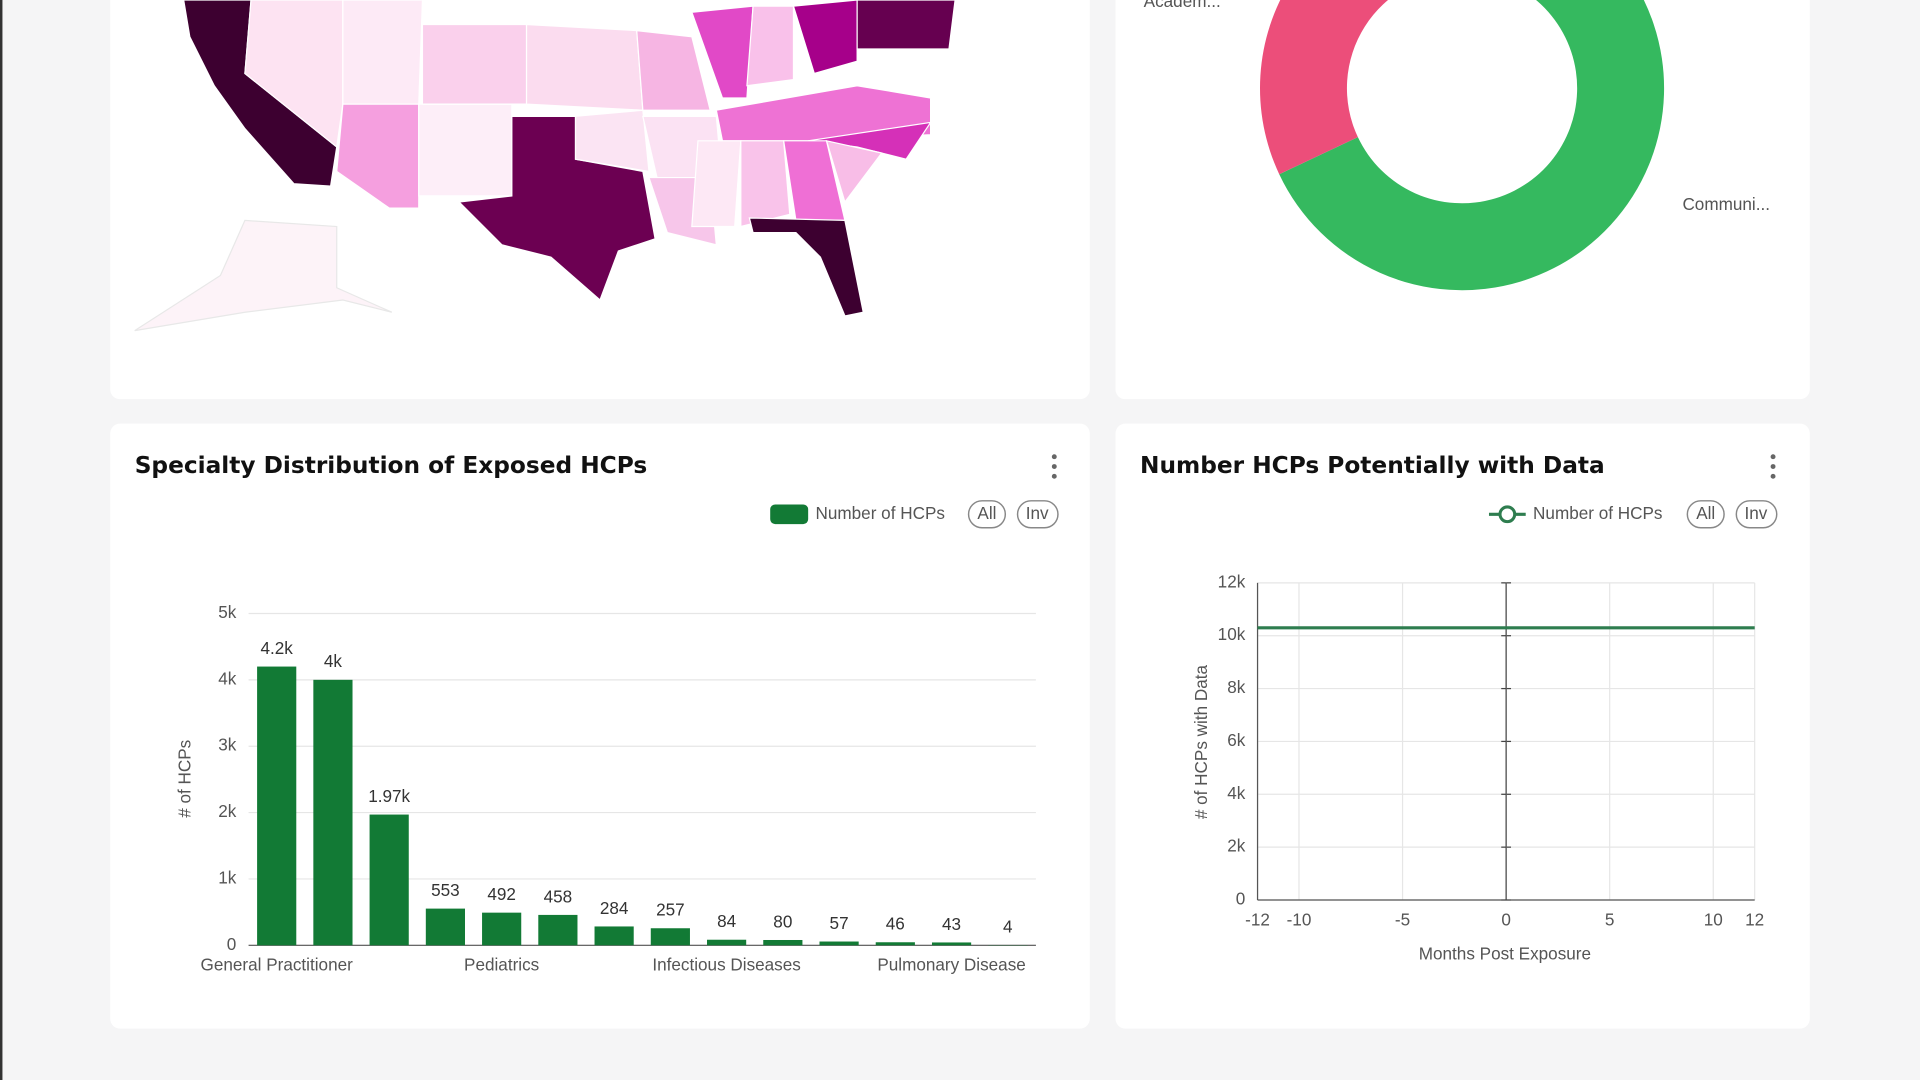 Image resolution: width=1920 pixels, height=1080 pixels. I want to click on x-tick-label: 5, so click(1610, 919).